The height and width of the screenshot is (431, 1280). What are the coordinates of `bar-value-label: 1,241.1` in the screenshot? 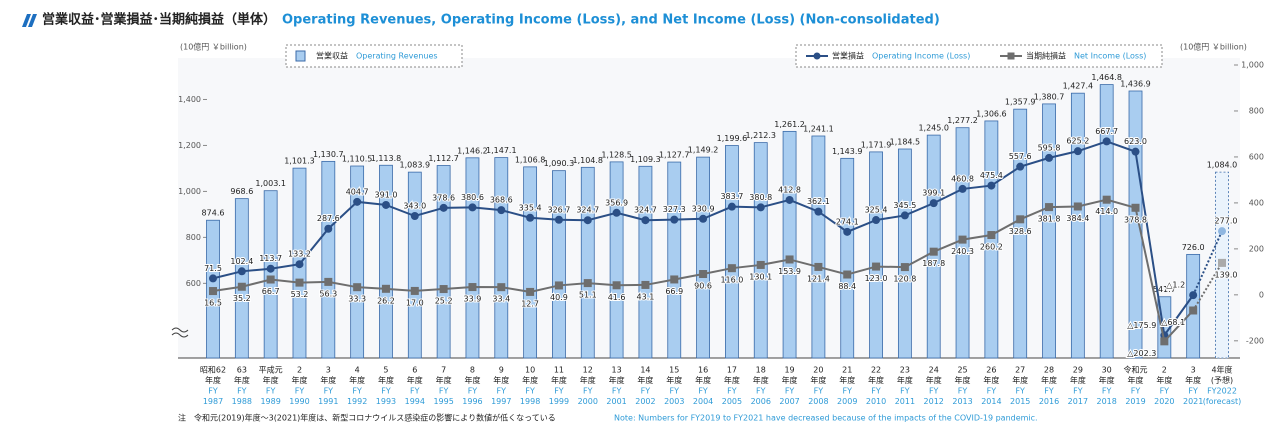 It's located at (818, 128).